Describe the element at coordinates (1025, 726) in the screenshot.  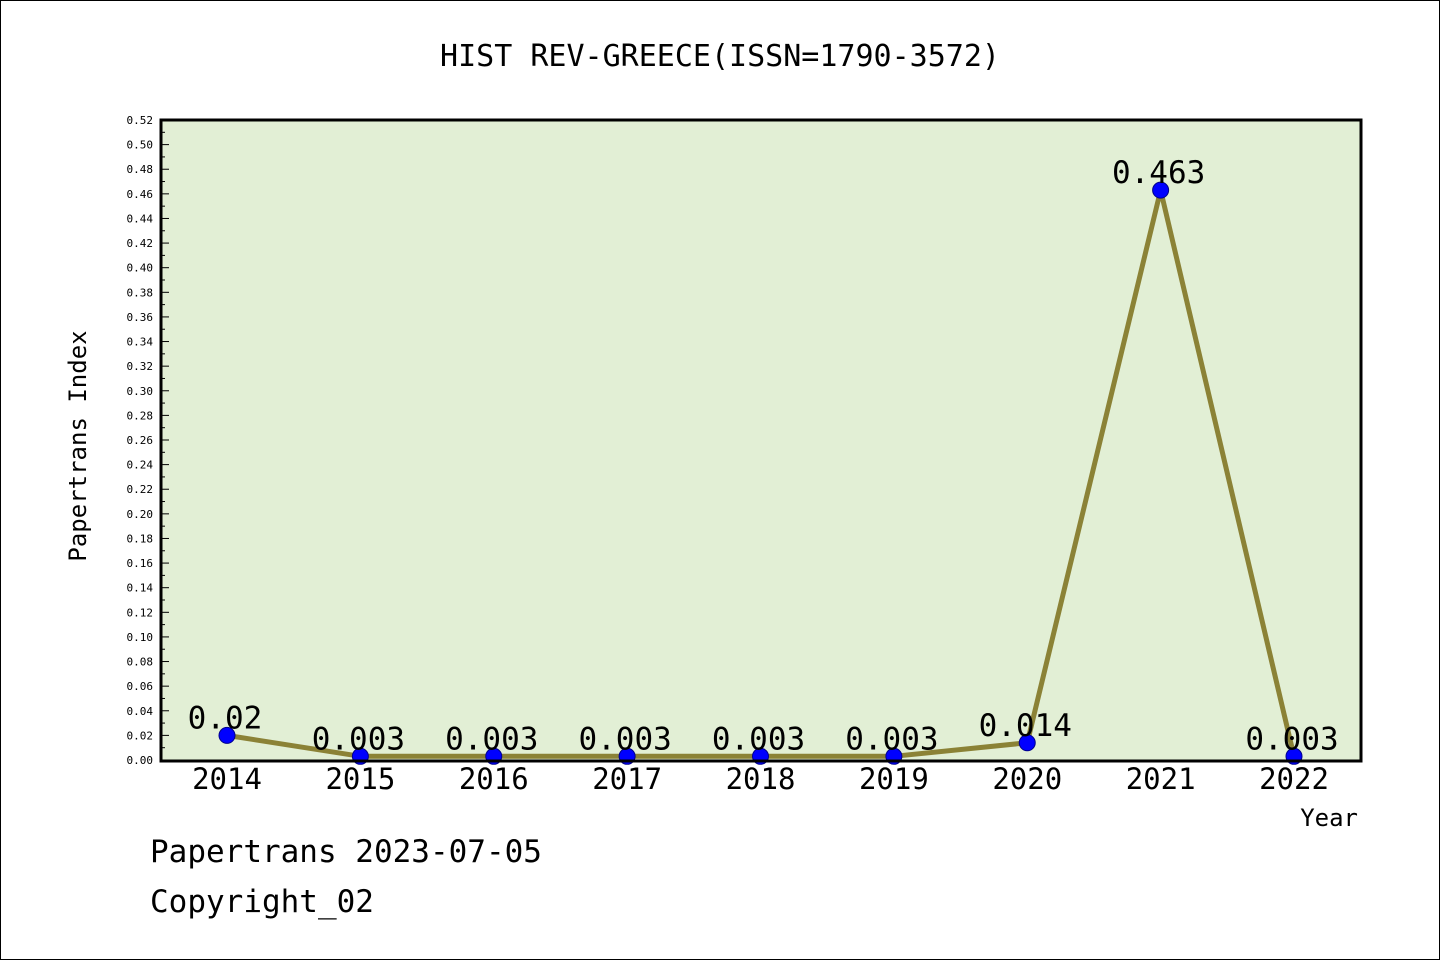
I see `data-label: 0.014` at that location.